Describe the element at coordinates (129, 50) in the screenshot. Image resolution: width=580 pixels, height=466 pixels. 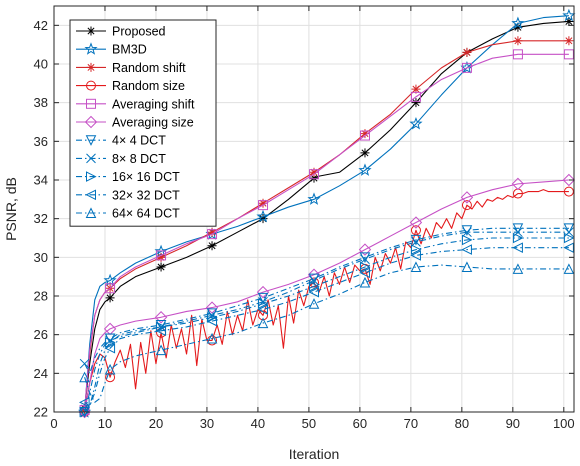
I see `legend-label: BM3D` at that location.